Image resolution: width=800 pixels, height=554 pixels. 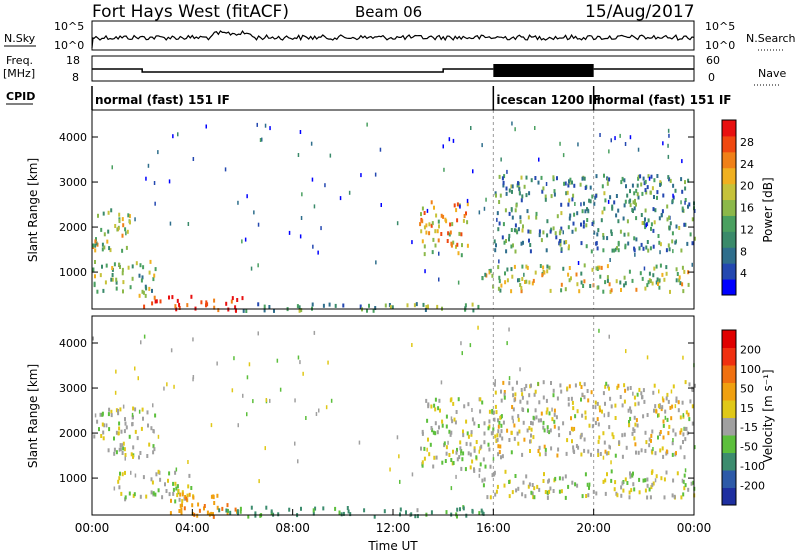 I want to click on nsearch-tick-high: 10^5, so click(x=720, y=26).